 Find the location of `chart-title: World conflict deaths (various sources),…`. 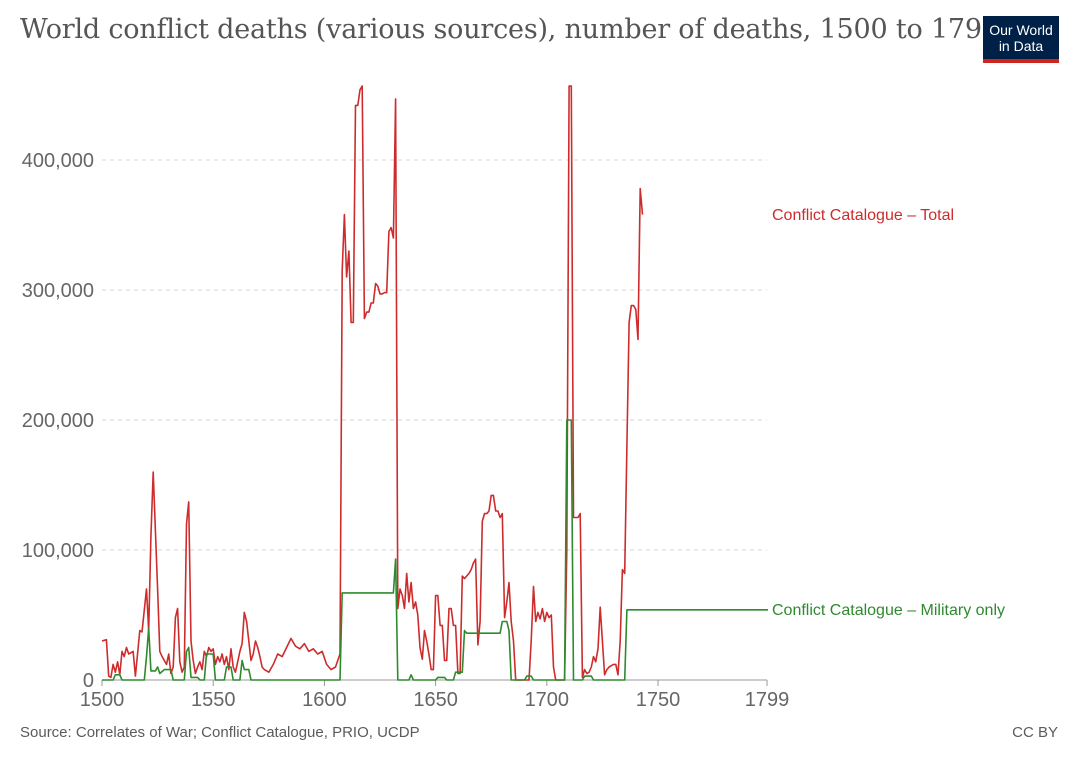

chart-title: World conflict deaths (various sources),… is located at coordinates (509, 29).